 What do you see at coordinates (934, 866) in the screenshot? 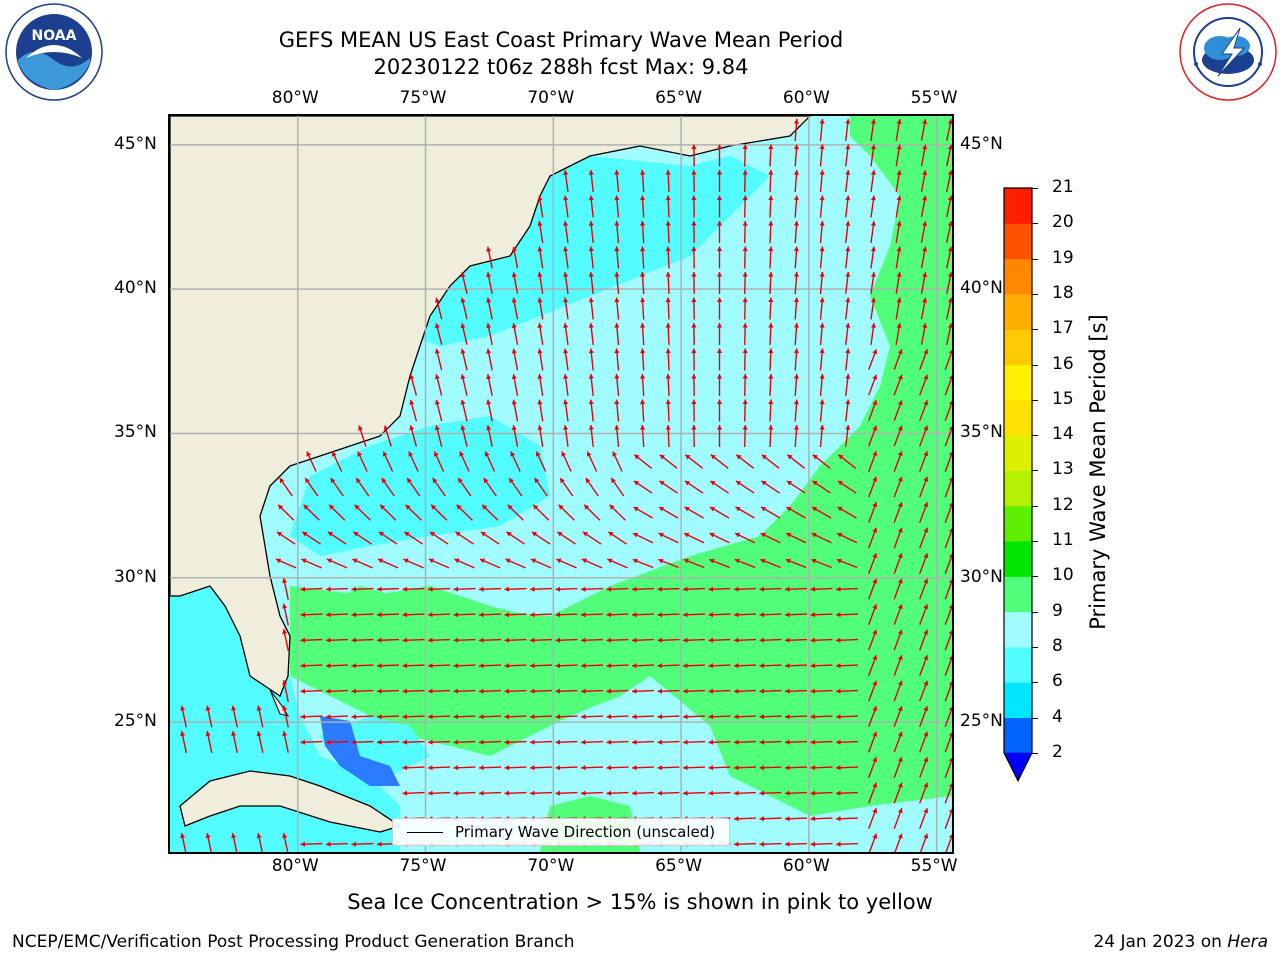
I see `lon-tick-label-bottom: 55°W` at bounding box center [934, 866].